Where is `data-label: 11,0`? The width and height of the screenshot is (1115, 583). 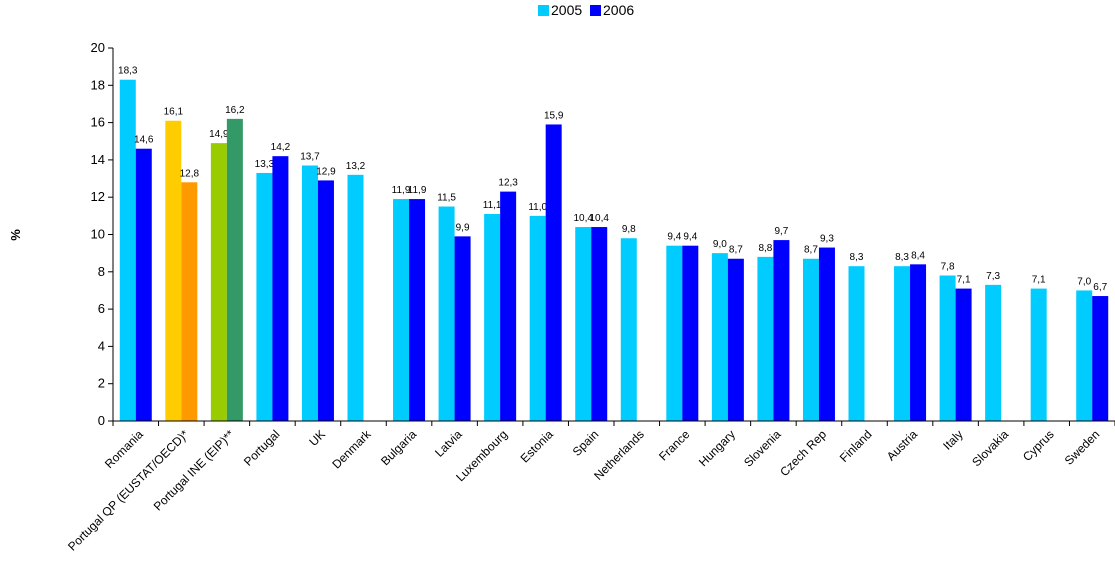
data-label: 11,0 is located at coordinates (537, 207).